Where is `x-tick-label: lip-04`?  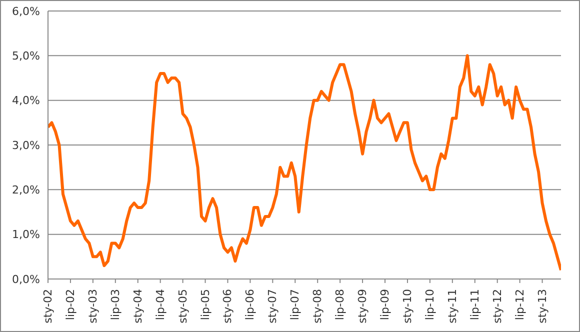 x-tick-label: lip-04 is located at coordinates (160, 304).